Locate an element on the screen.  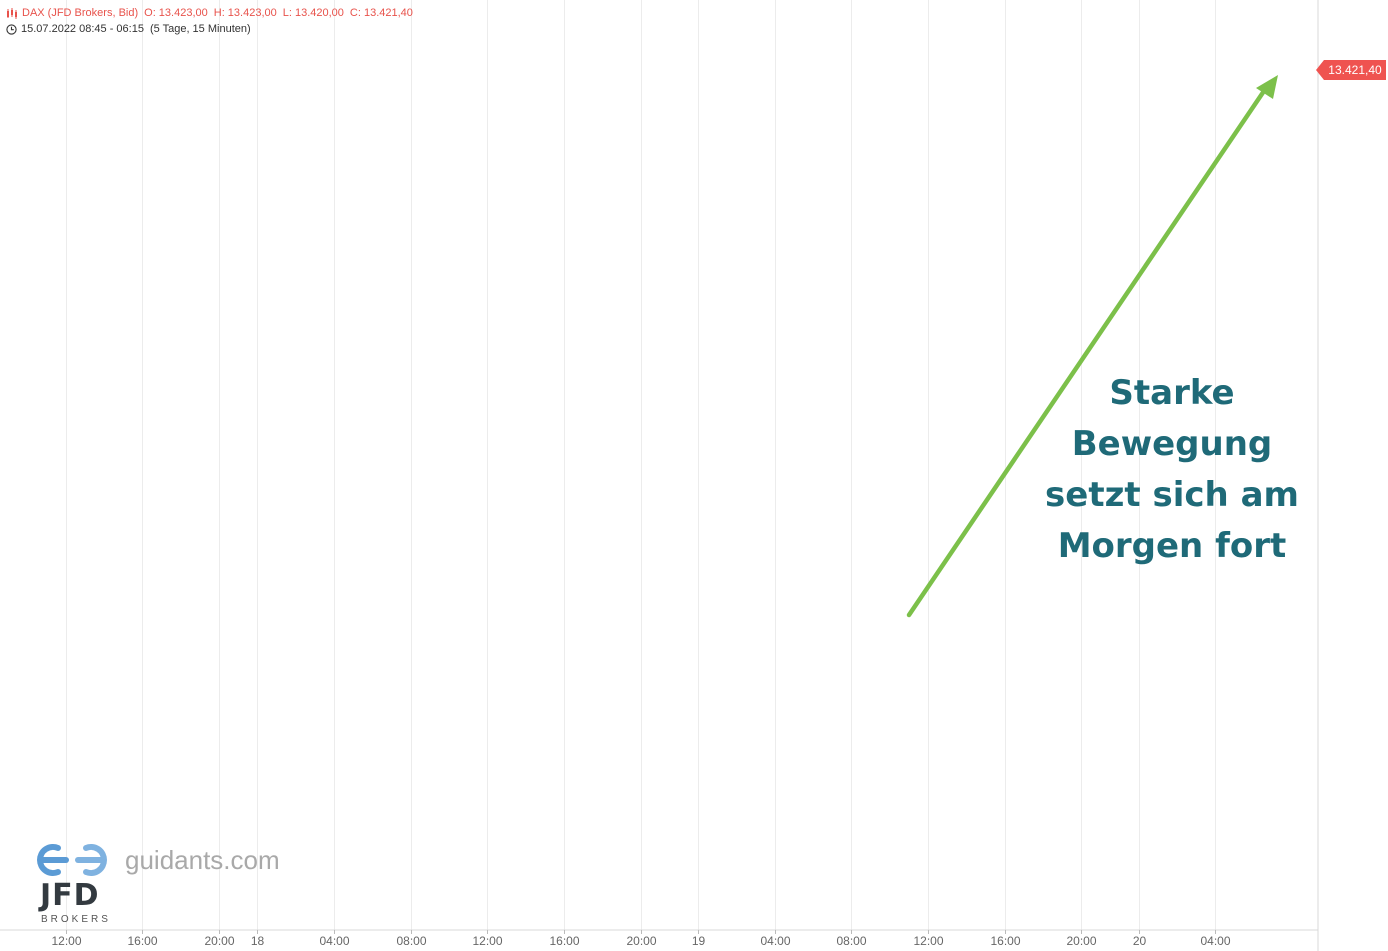
trend-arrow-line is located at coordinates (1087, 351).